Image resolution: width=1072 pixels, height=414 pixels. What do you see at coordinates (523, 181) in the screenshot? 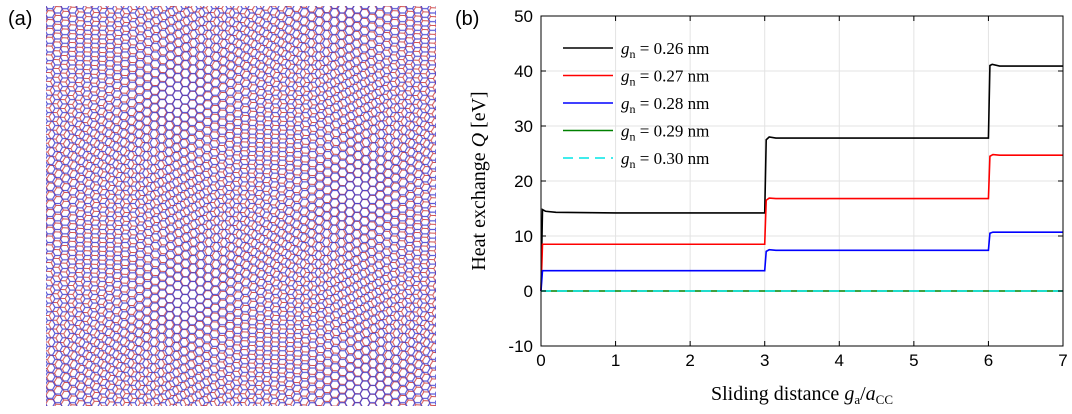
I see `y-tick-label: 20` at bounding box center [523, 181].